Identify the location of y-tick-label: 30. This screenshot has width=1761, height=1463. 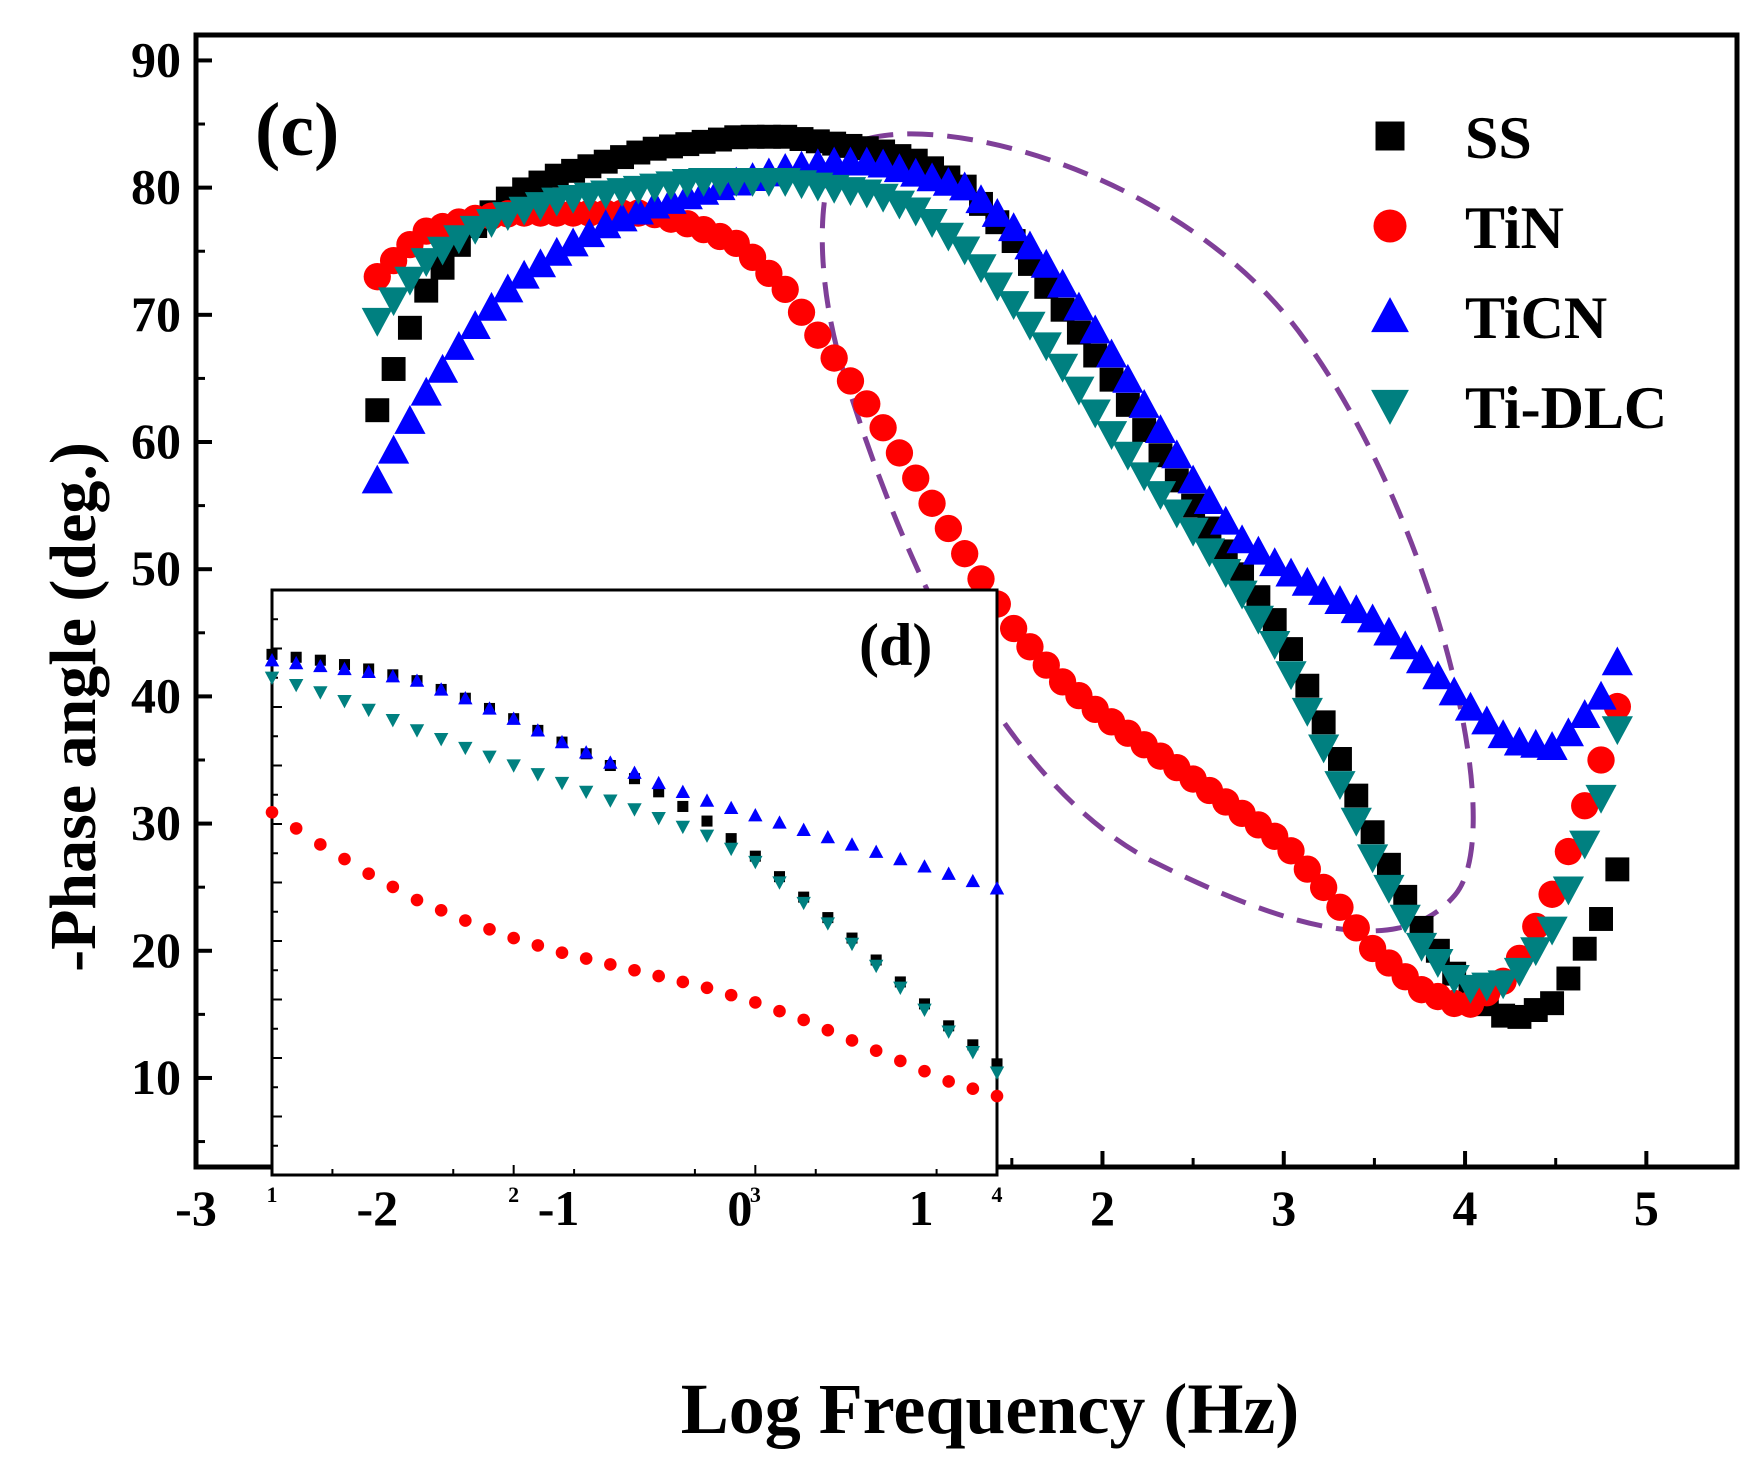
(156, 823).